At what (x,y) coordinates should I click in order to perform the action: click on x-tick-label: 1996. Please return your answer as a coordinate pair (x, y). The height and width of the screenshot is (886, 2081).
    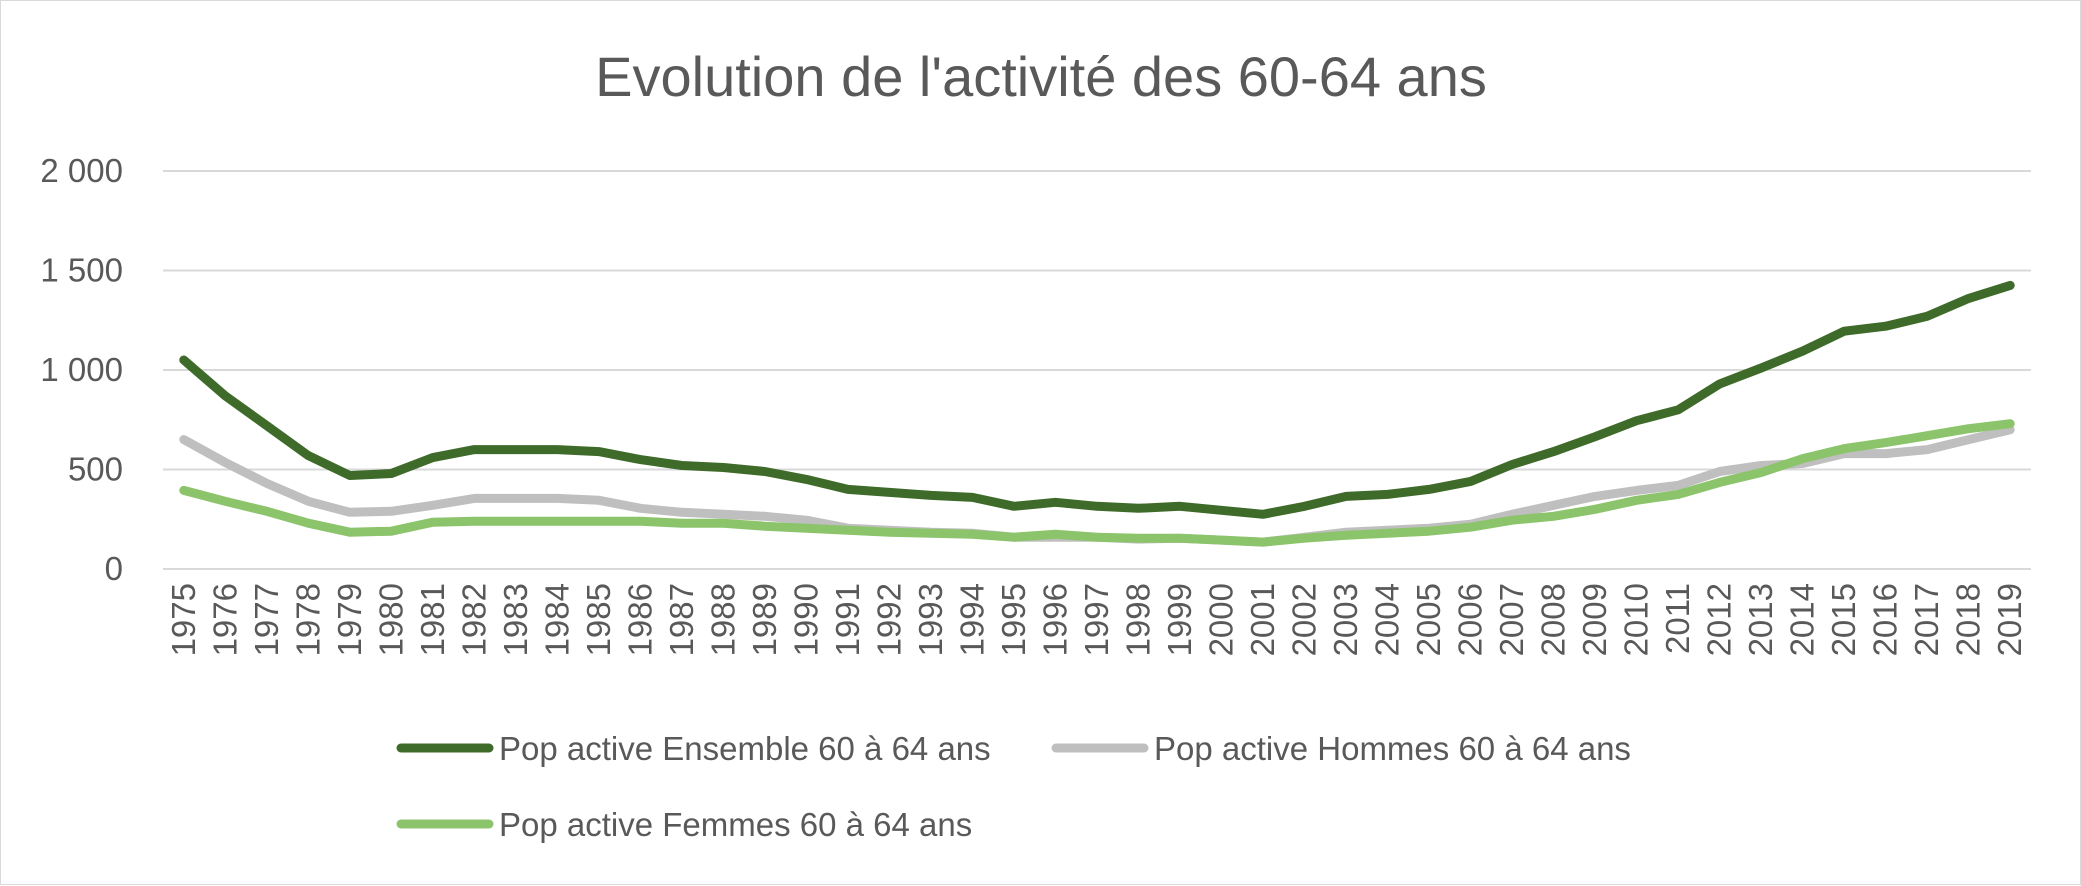
    Looking at the image, I should click on (1054, 619).